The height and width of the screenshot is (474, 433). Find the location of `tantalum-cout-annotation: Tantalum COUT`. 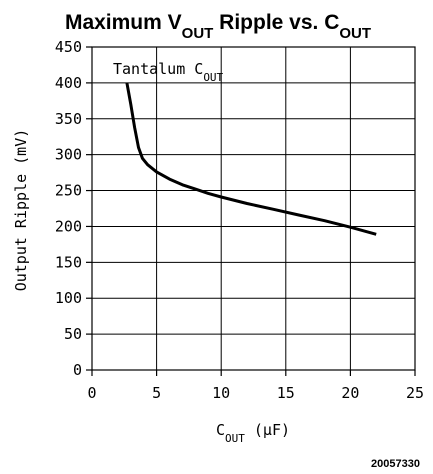

tantalum-cout-annotation: Tantalum COUT is located at coordinates (168, 72).